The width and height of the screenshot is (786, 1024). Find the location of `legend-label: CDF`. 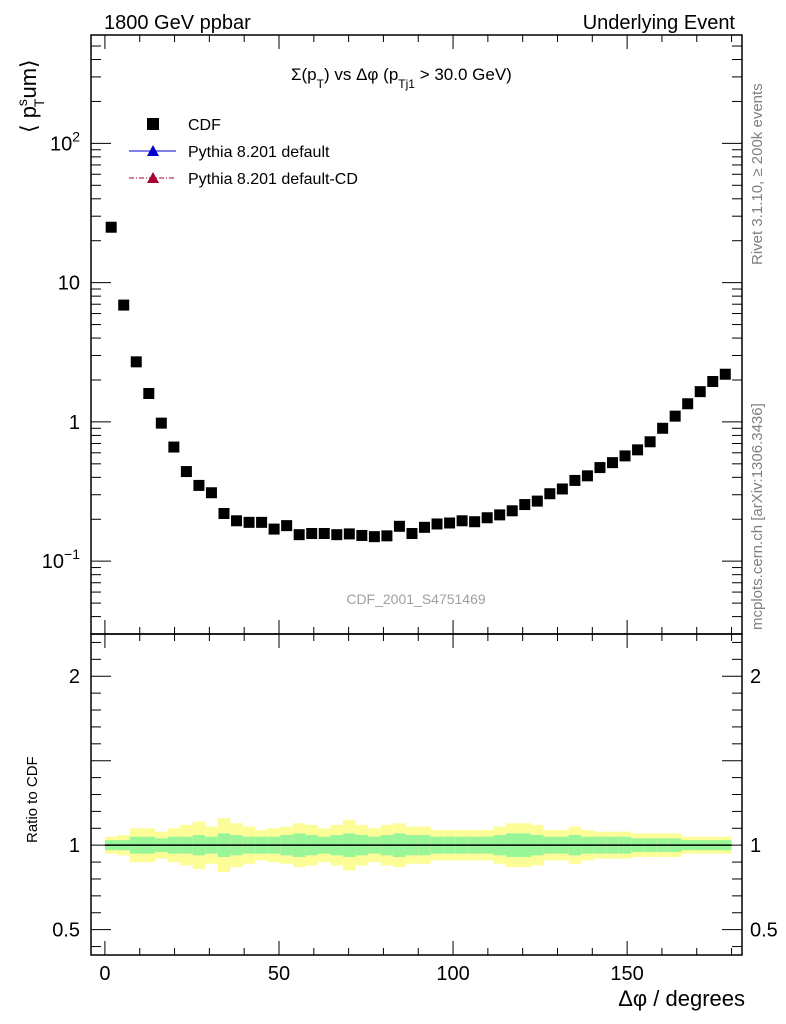

legend-label: CDF is located at coordinates (204, 125).